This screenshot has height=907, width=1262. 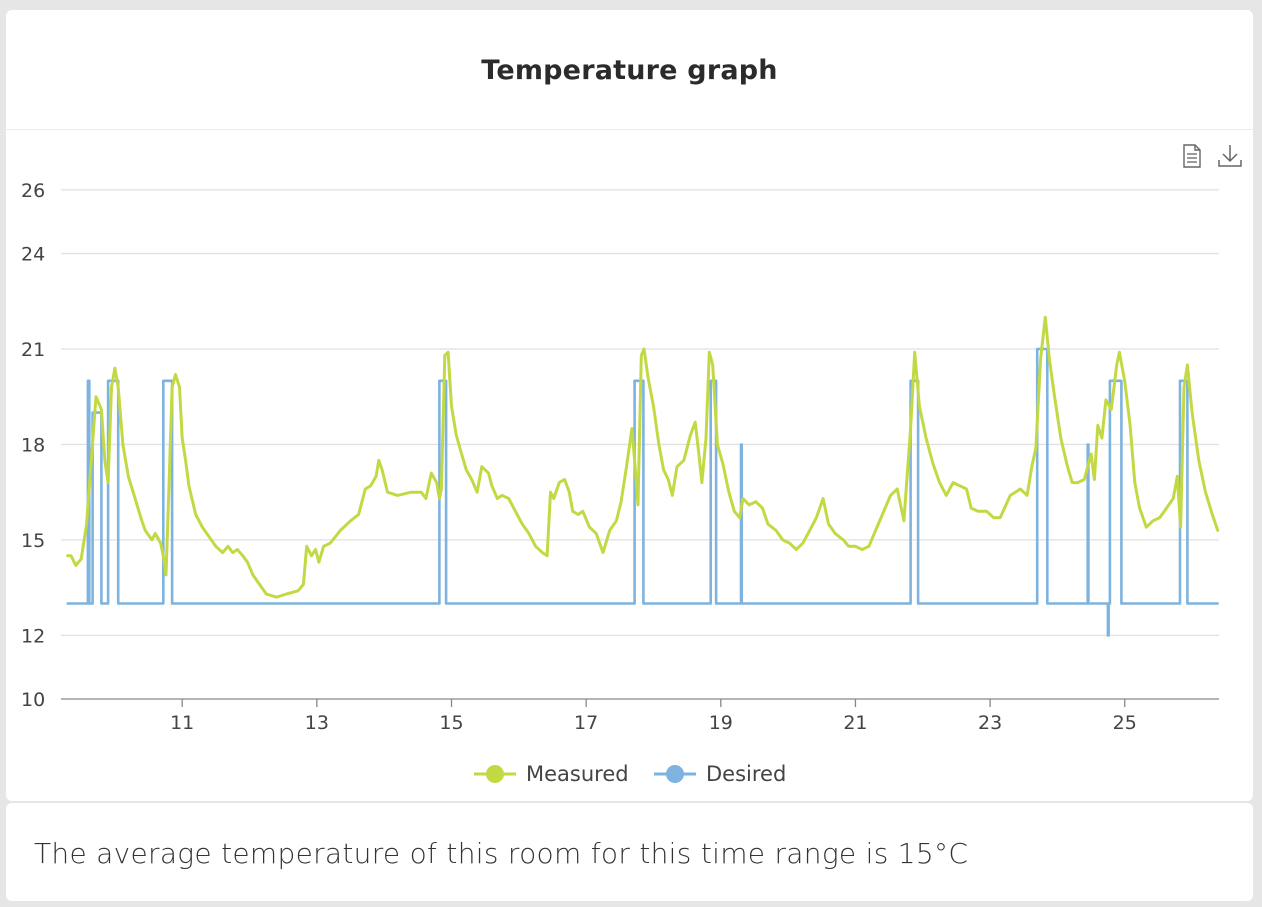 What do you see at coordinates (630, 774) in the screenshot?
I see `legend: Measured Desired` at bounding box center [630, 774].